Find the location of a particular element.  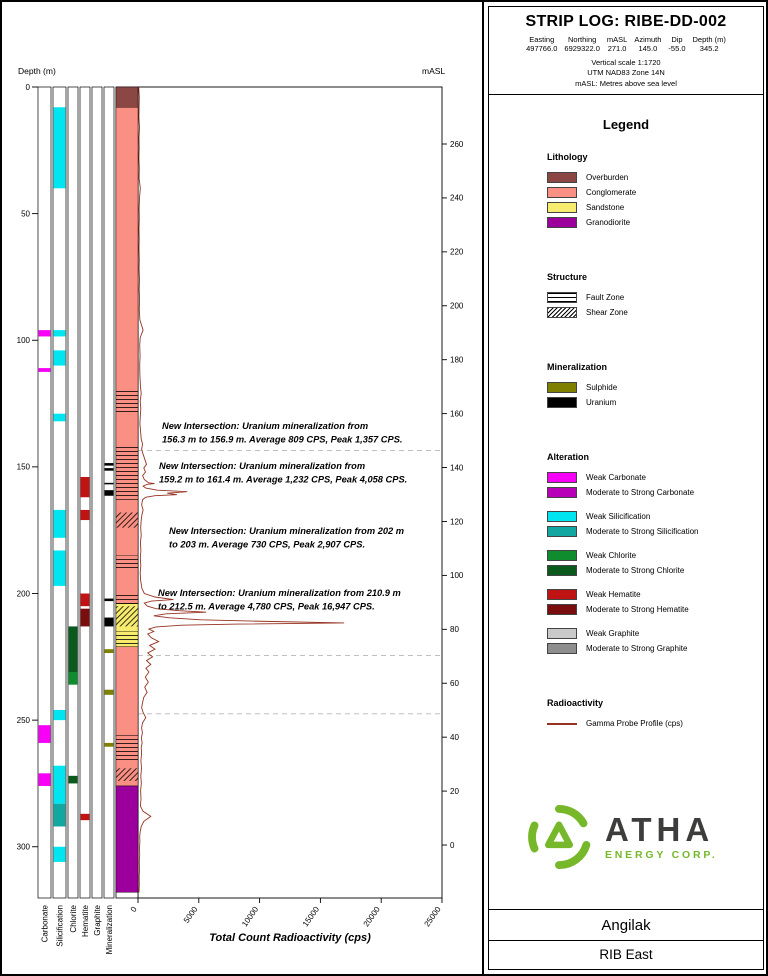

legend-section-title: Mineralization is located at coordinates (577, 367).